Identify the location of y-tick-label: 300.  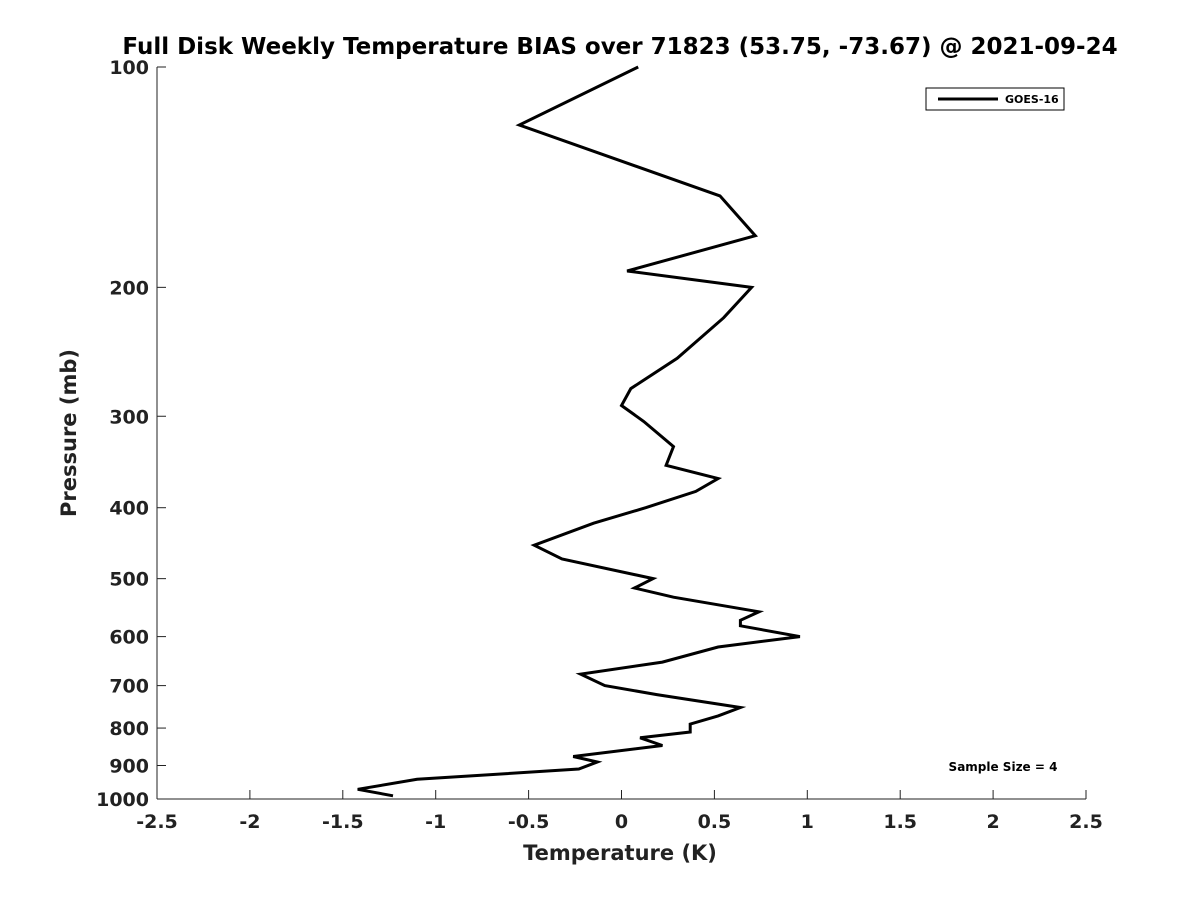
(129, 417).